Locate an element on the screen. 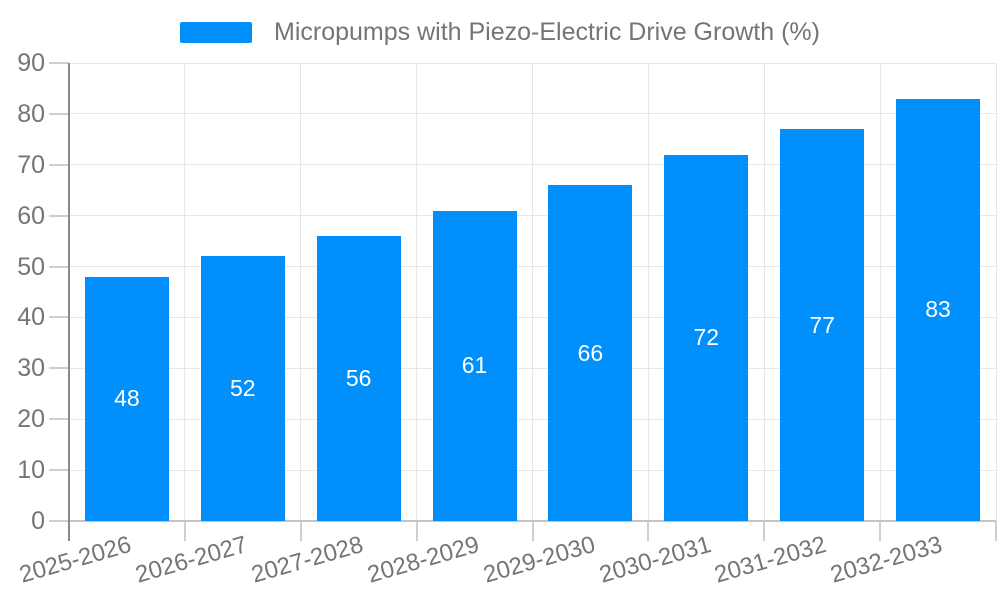 This screenshot has height=600, width=1000. bar: 48 is located at coordinates (126, 398).